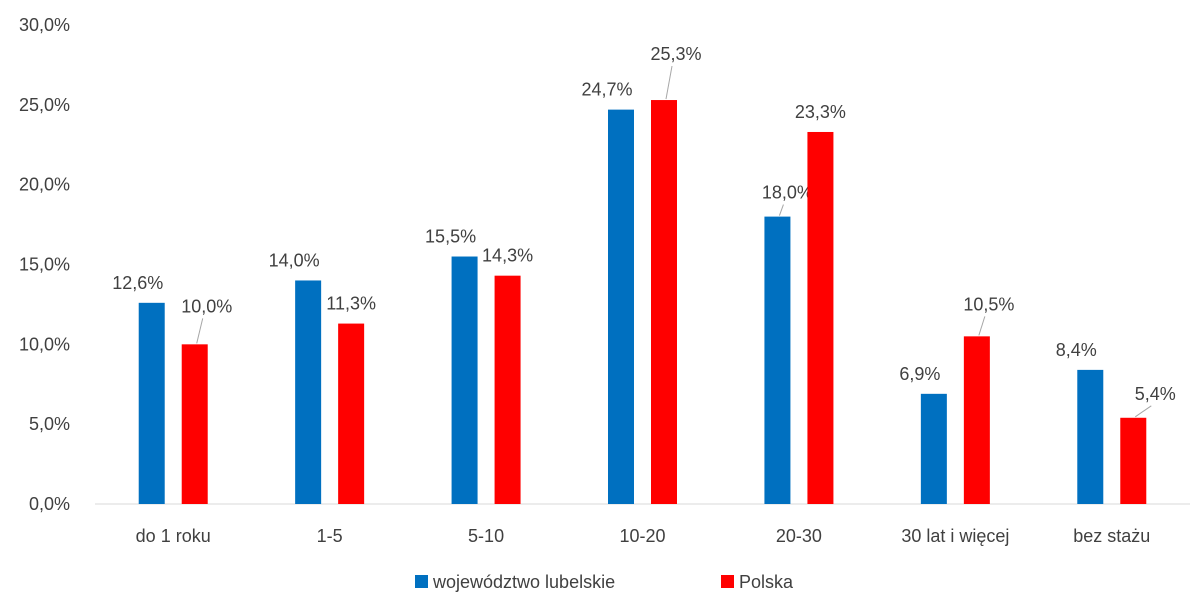  What do you see at coordinates (44, 105) in the screenshot?
I see `y-tick-label: 25,0%` at bounding box center [44, 105].